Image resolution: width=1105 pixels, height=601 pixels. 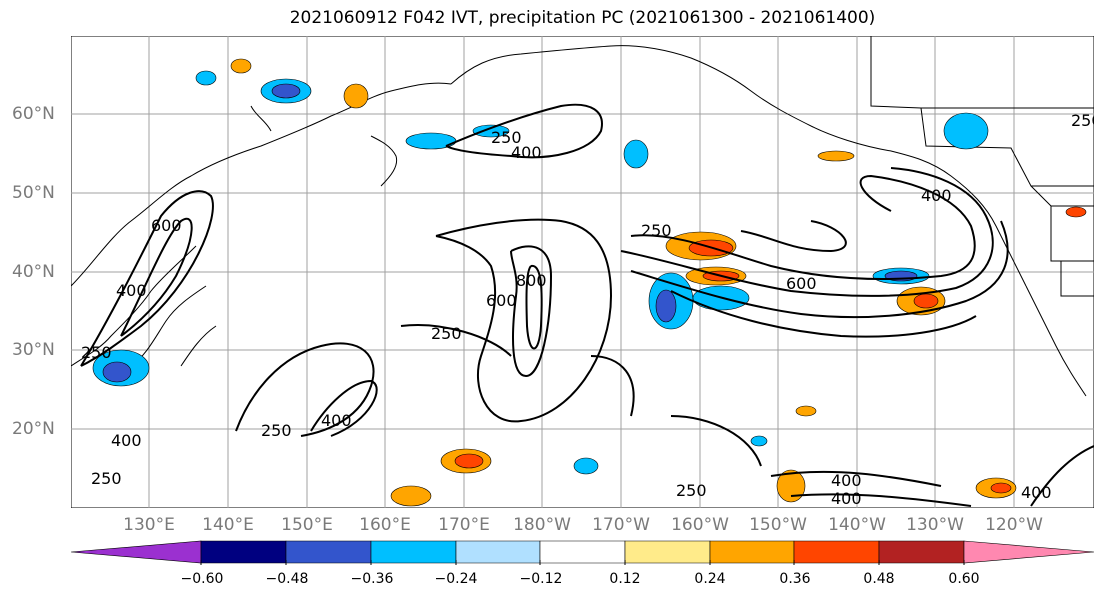 I want to click on lon-label: 160°W, so click(x=700, y=525).